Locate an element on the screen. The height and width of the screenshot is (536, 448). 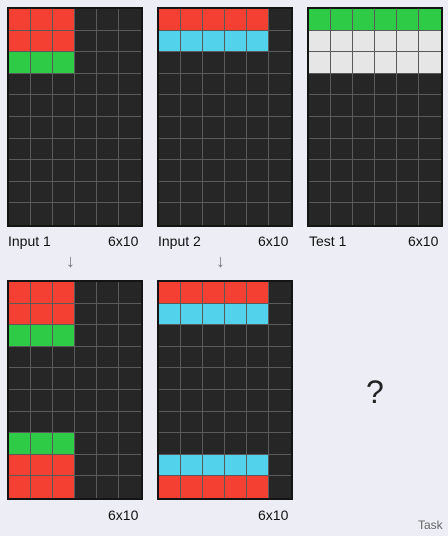
unknown-output-mark: ? is located at coordinates (375, 392).